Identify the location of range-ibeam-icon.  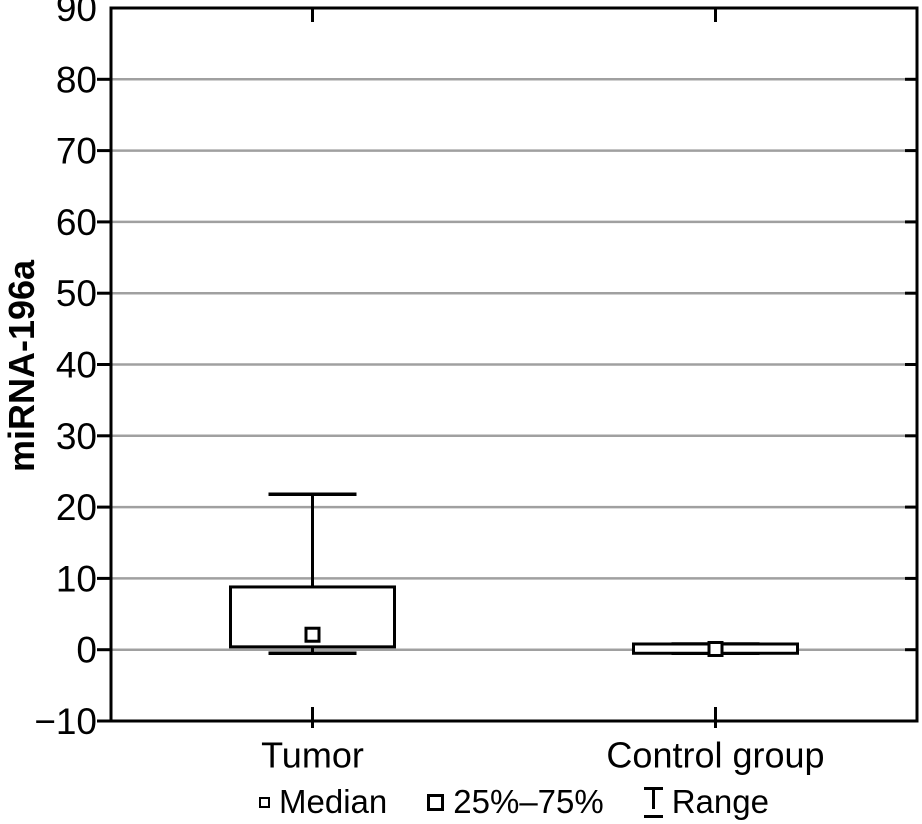
(653, 802).